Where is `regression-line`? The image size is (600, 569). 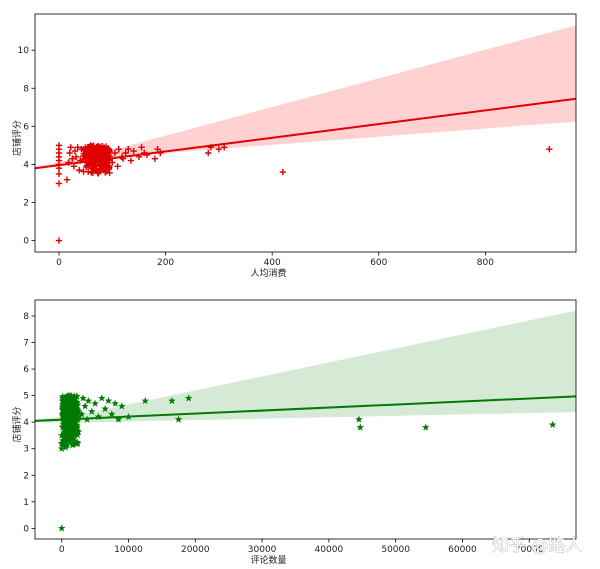
regression-line is located at coordinates (305, 133).